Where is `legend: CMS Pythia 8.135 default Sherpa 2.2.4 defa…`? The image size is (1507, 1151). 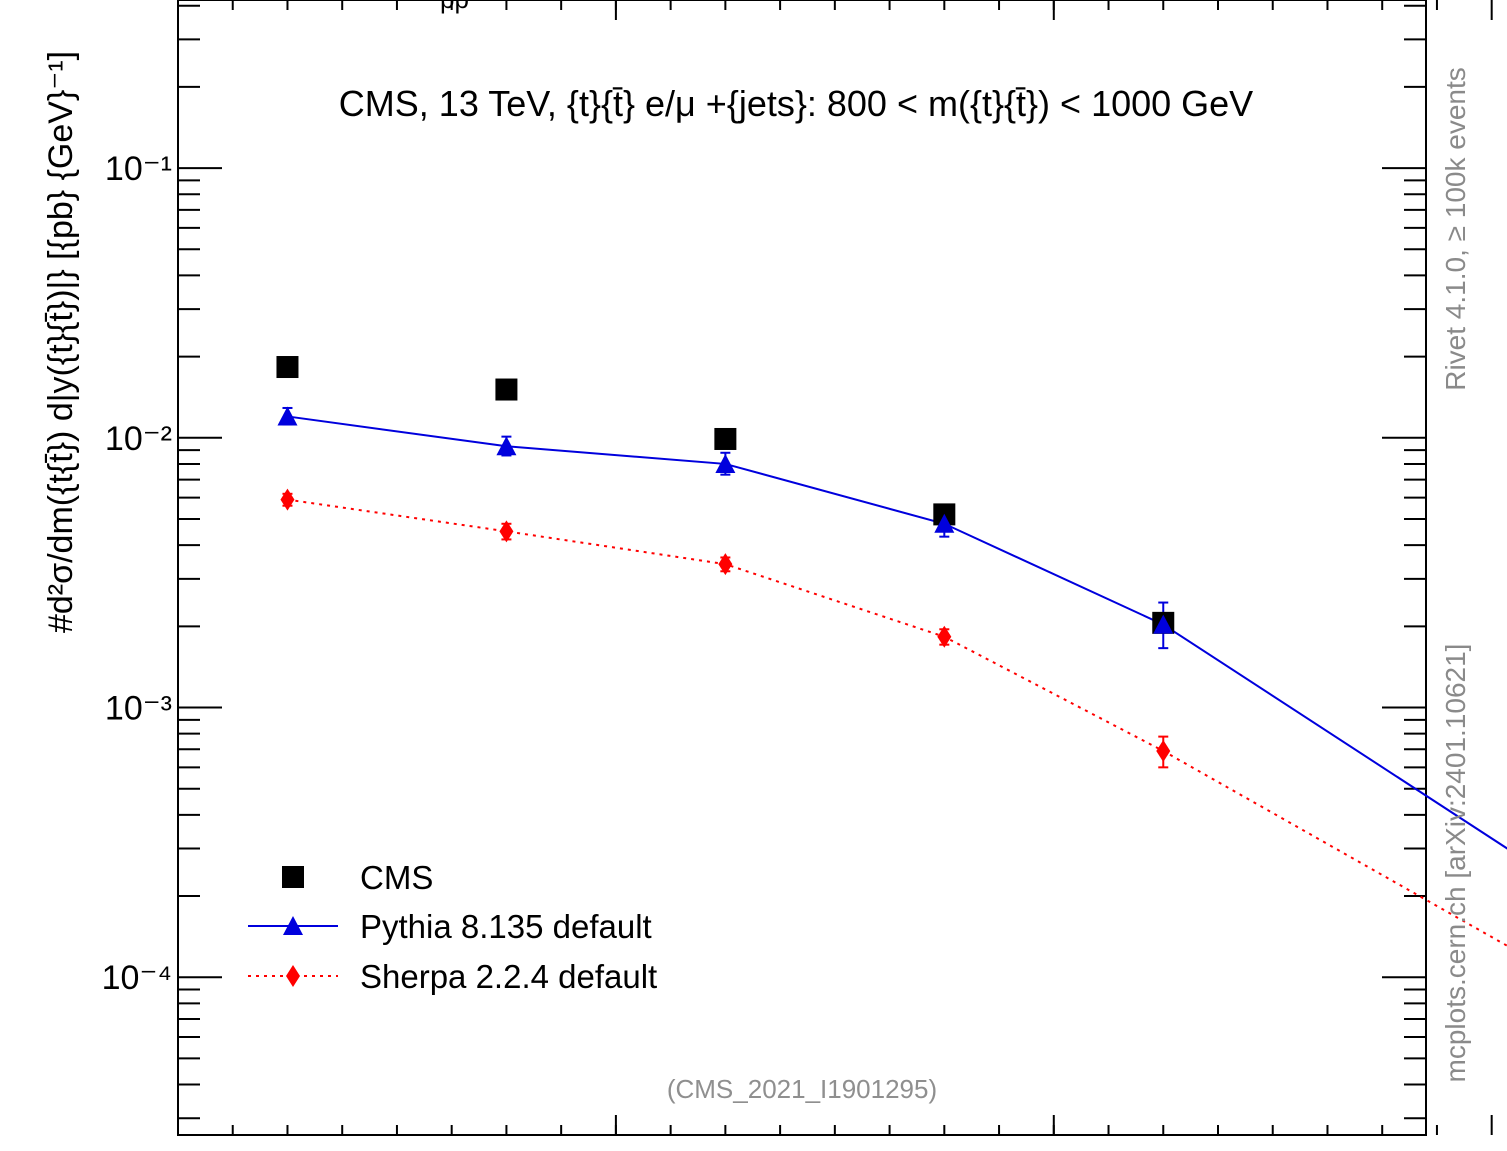
legend: CMS Pythia 8.135 default Sherpa 2.2.4 defa… is located at coordinates (452, 927).